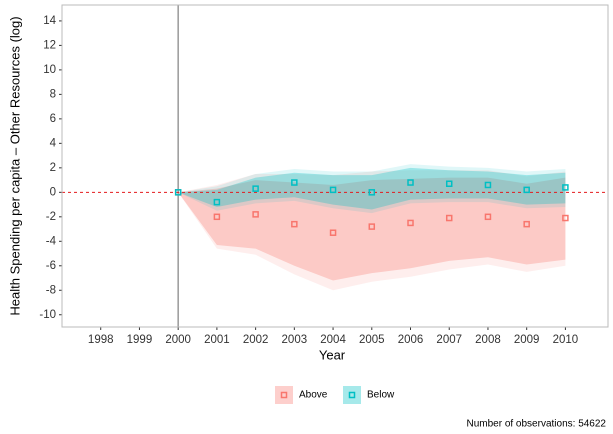  What do you see at coordinates (101, 340) in the screenshot?
I see `x-tick-label: 1998` at bounding box center [101, 340].